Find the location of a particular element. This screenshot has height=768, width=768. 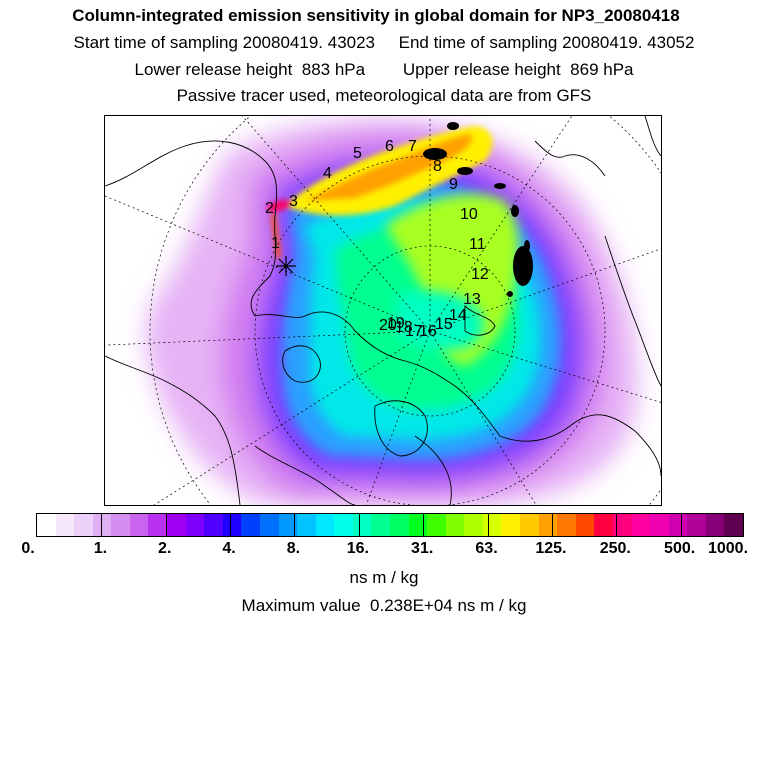

traj-label-10: 10 is located at coordinates (469, 214).